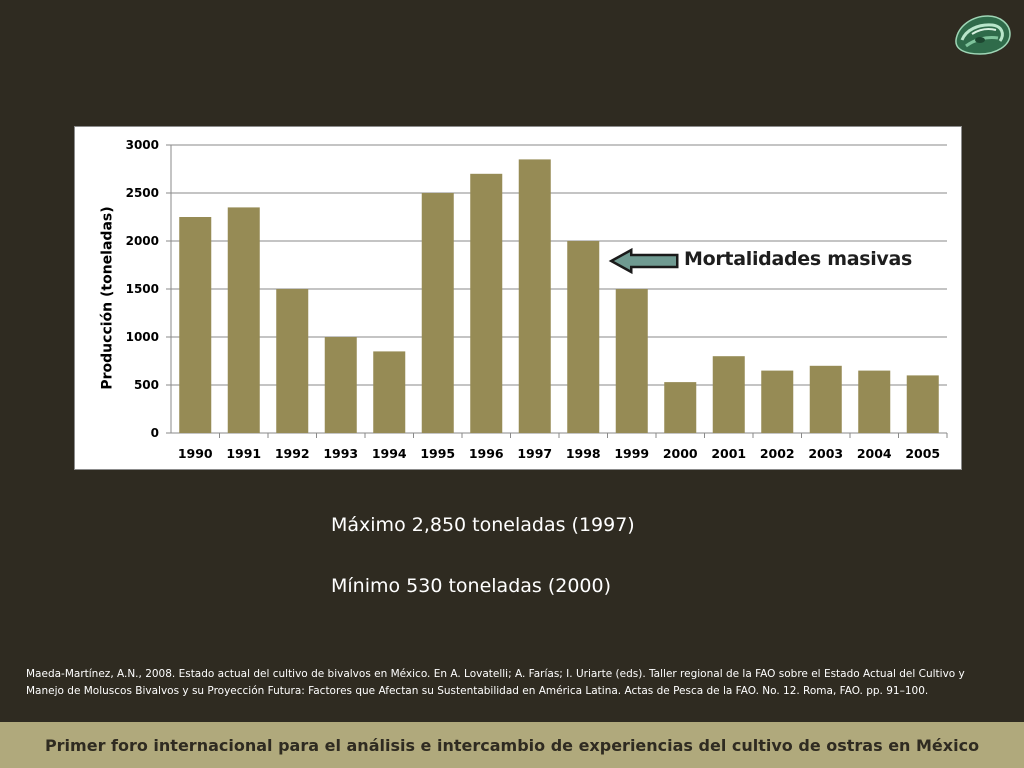 This screenshot has width=1024, height=768. Describe the element at coordinates (486, 453) in the screenshot. I see `x-tick-label: 1996` at that location.